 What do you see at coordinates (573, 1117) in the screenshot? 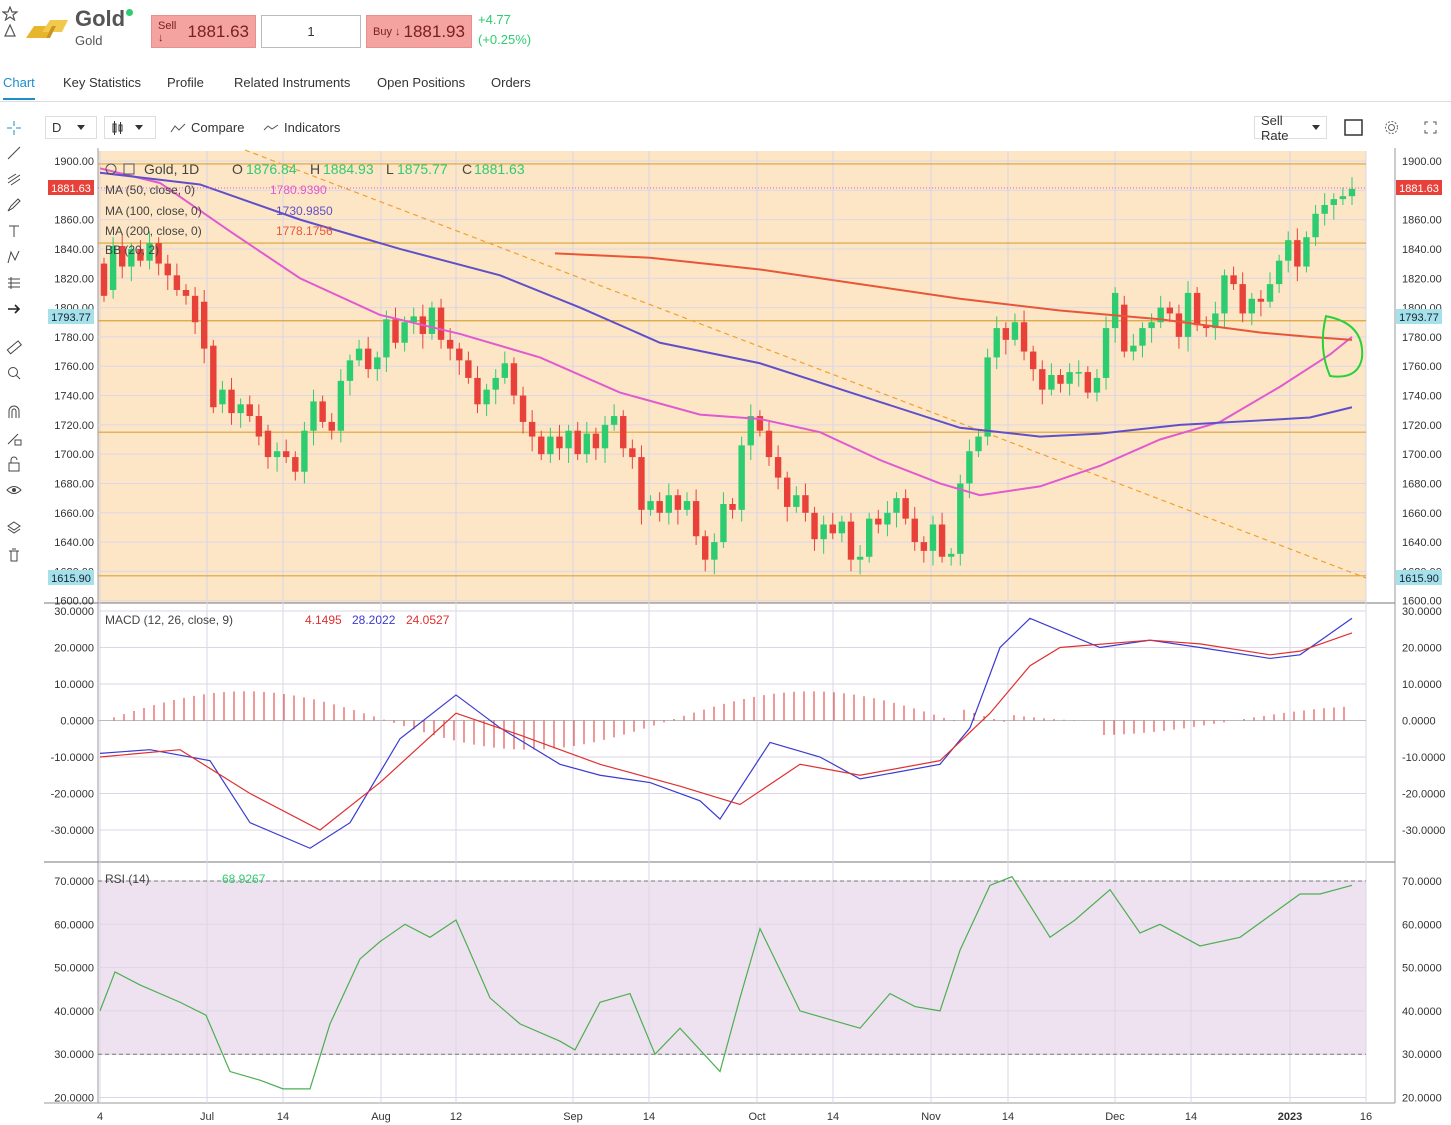
I see `x-tick-label: Sep` at bounding box center [573, 1117].